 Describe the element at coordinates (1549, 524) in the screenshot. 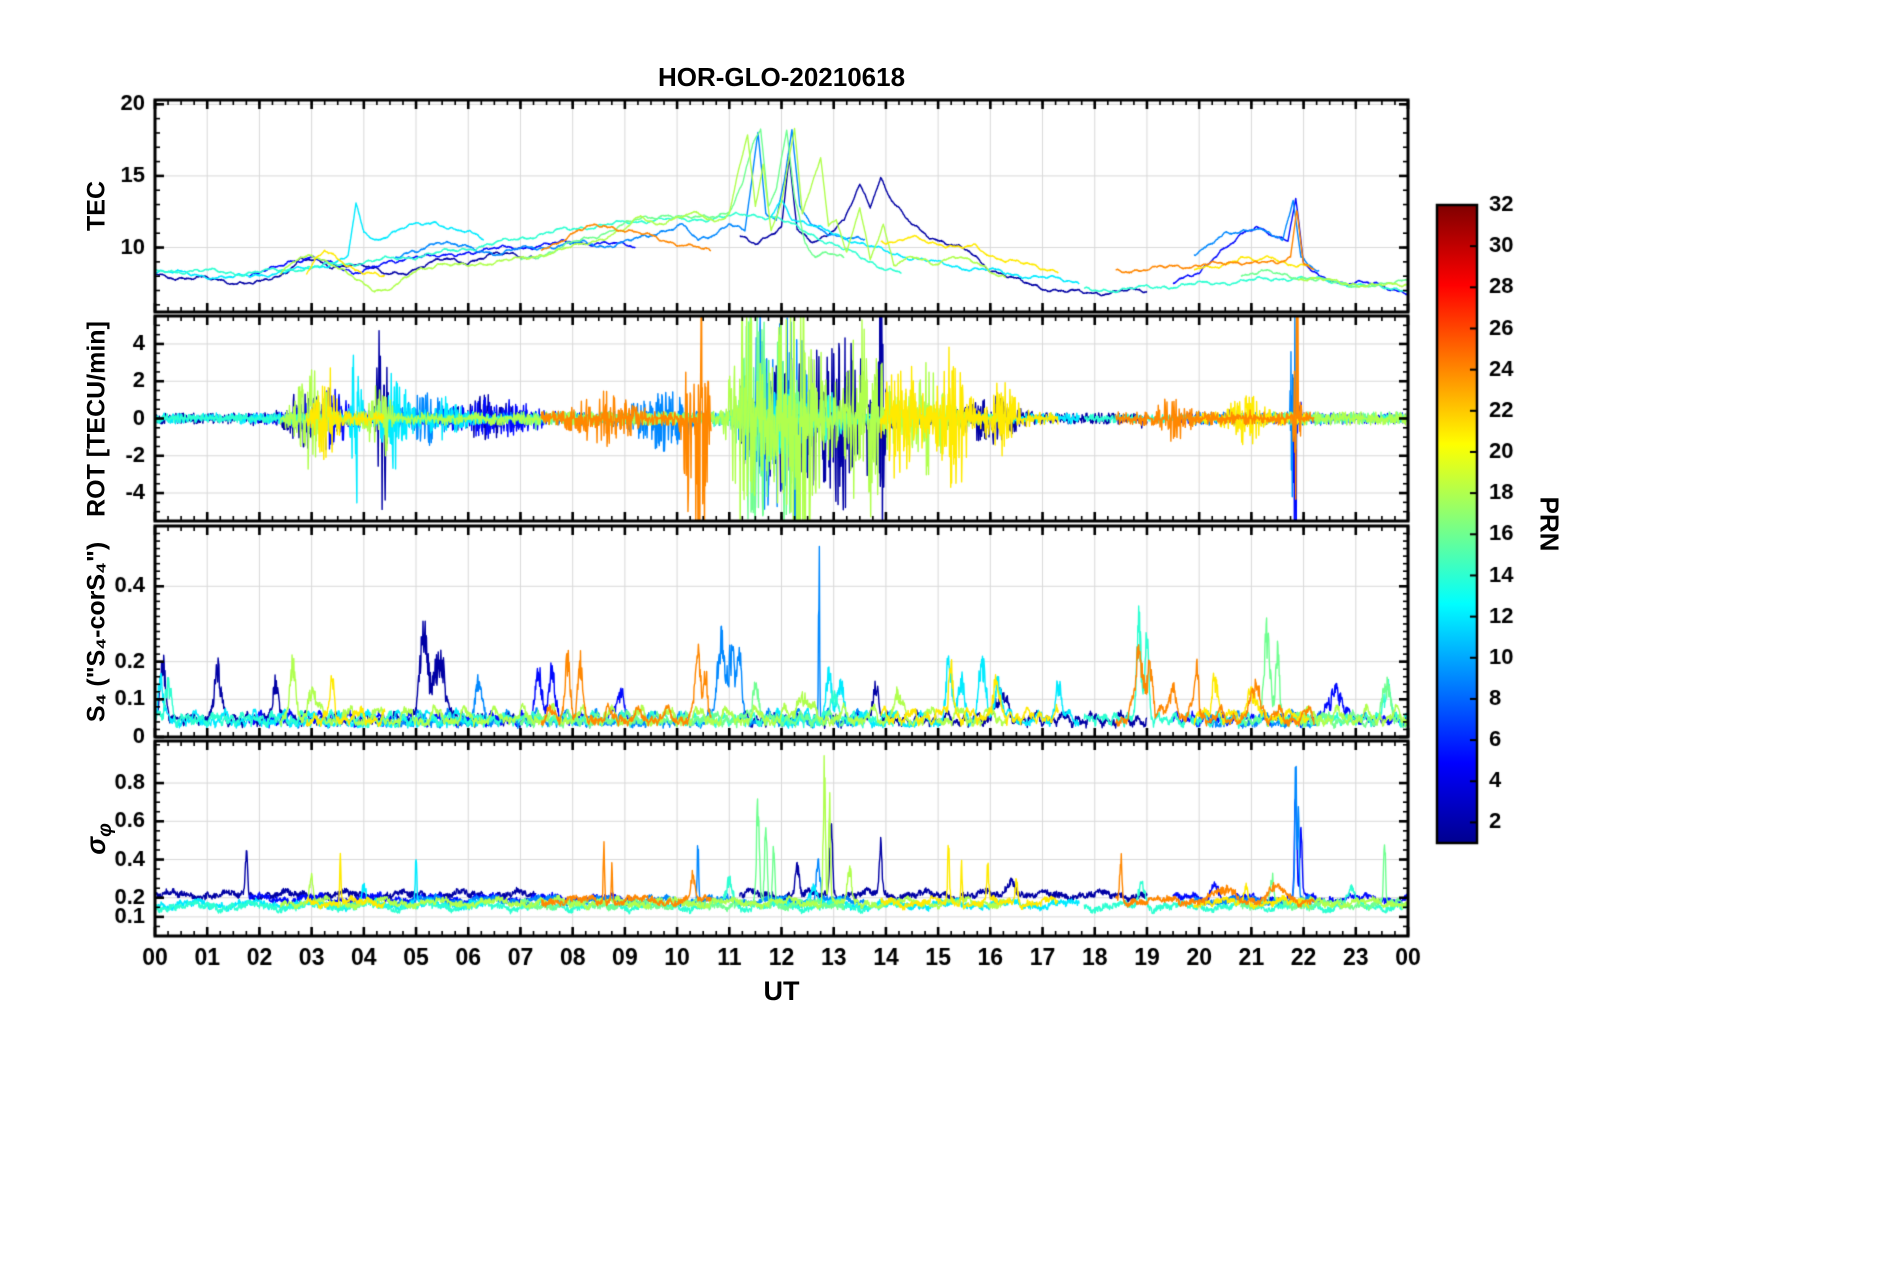

I see `prn-colorbar-label: PRN` at that location.